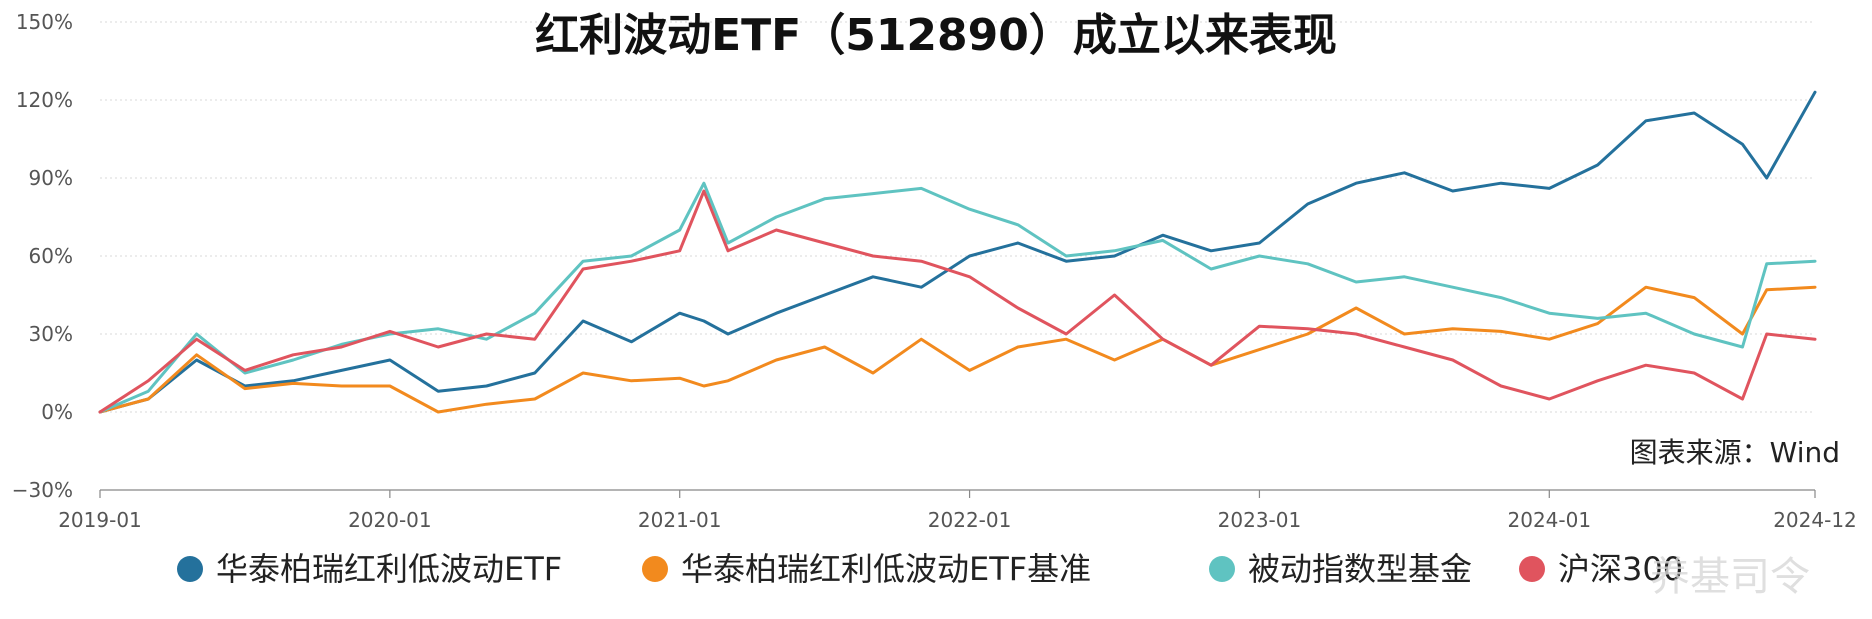 The image size is (1872, 619). I want to click on x-tick-label: 2024-12, so click(1815, 520).